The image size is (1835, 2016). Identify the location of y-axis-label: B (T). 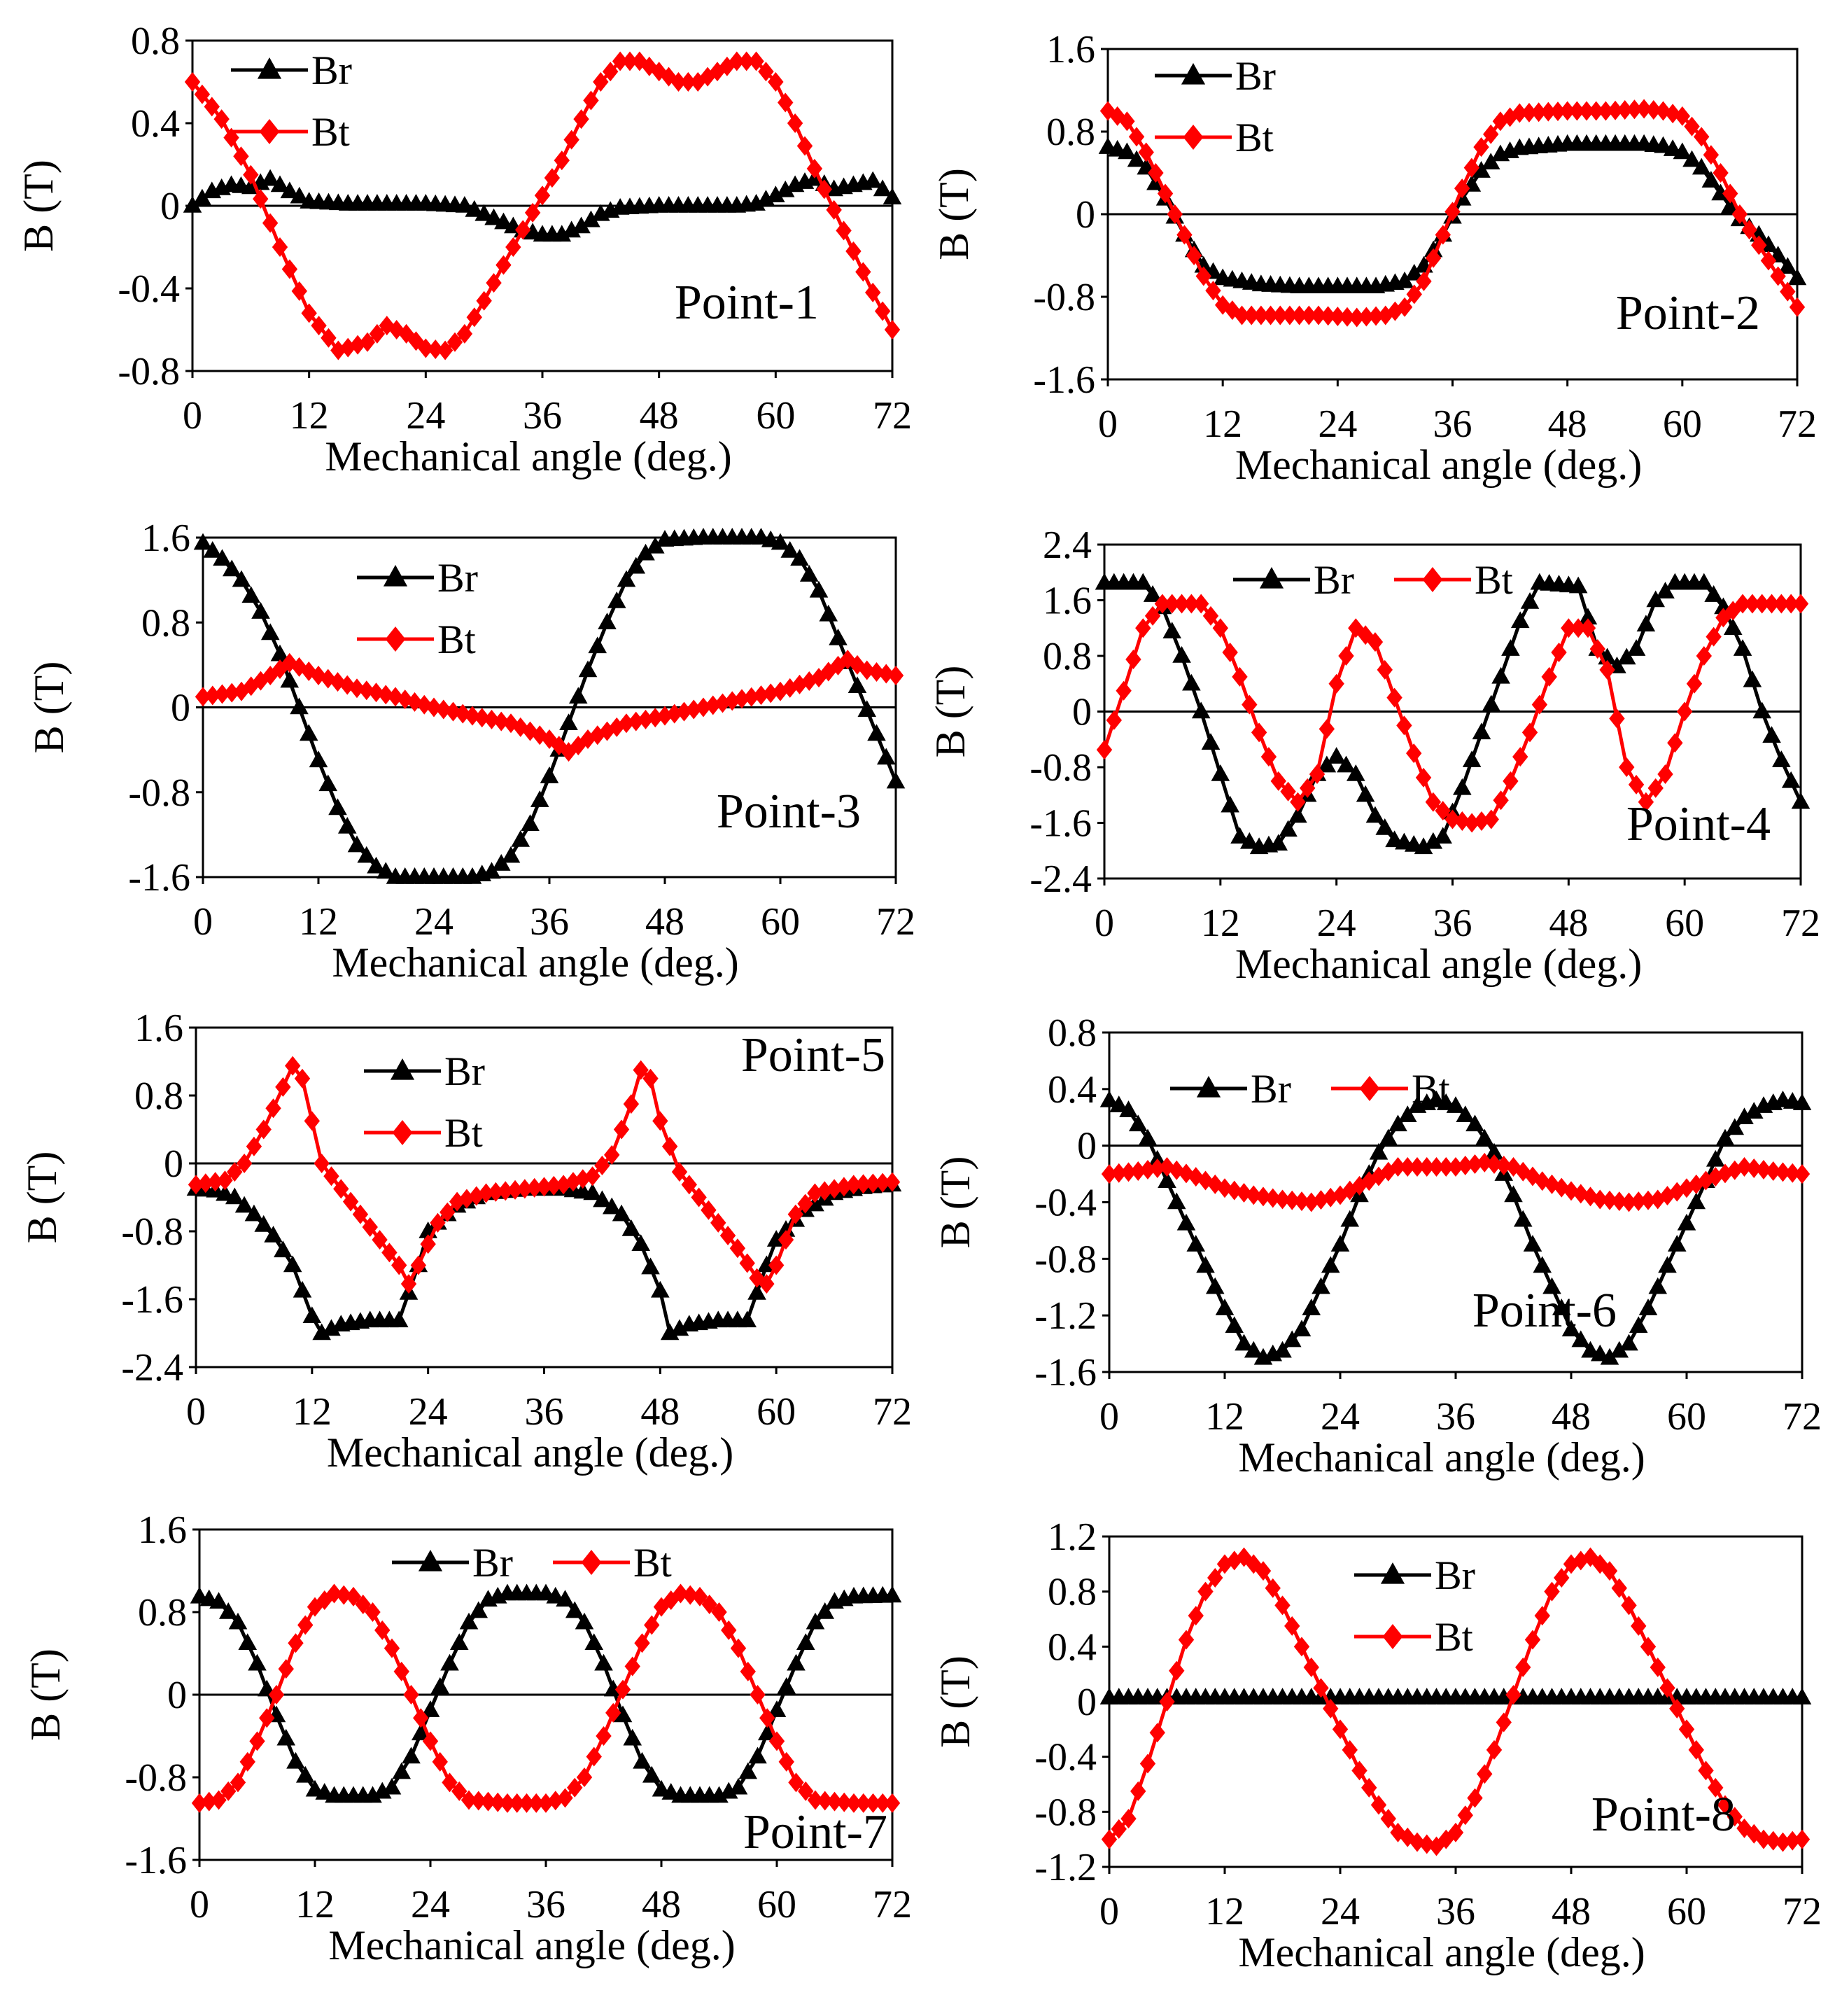
(955, 1702).